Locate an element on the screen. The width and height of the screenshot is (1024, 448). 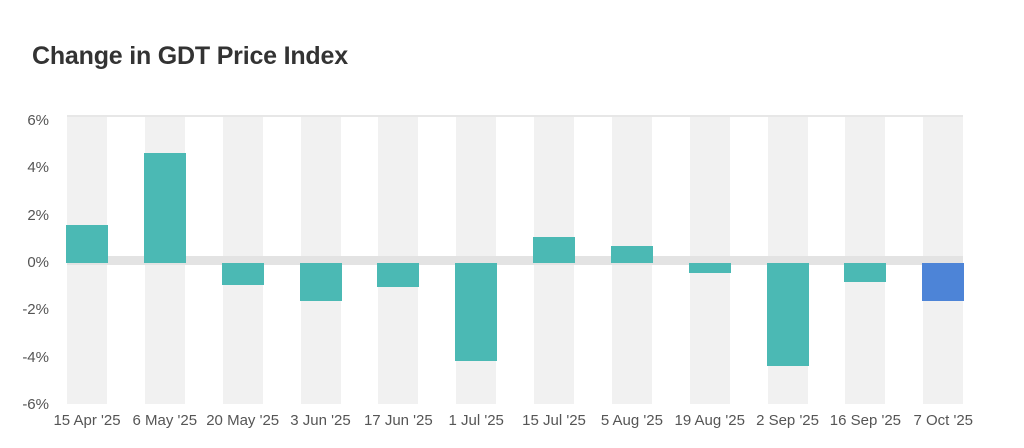
x-axis-label-5-aug-25: 5 Aug '25 is located at coordinates (631, 420).